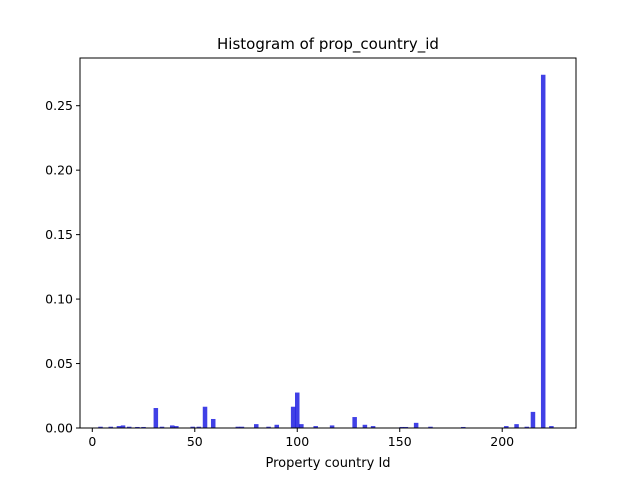  Describe the element at coordinates (502, 441) in the screenshot. I see `x-tick-label: 200` at that location.